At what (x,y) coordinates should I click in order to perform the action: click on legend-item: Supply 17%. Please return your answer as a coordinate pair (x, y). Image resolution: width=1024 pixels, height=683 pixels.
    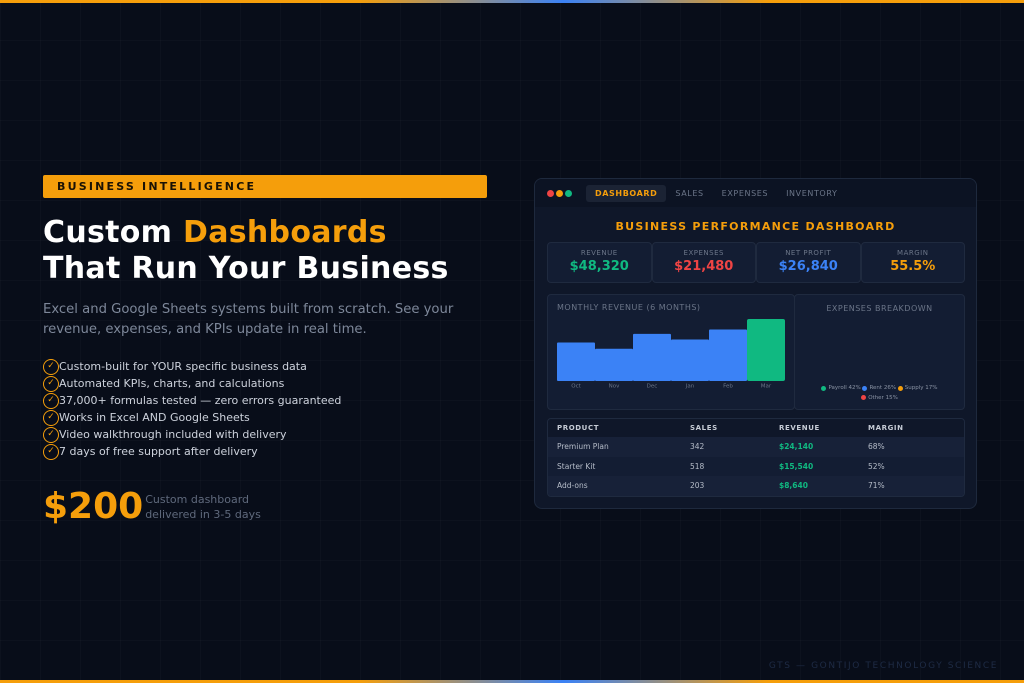
    Looking at the image, I should click on (917, 388).